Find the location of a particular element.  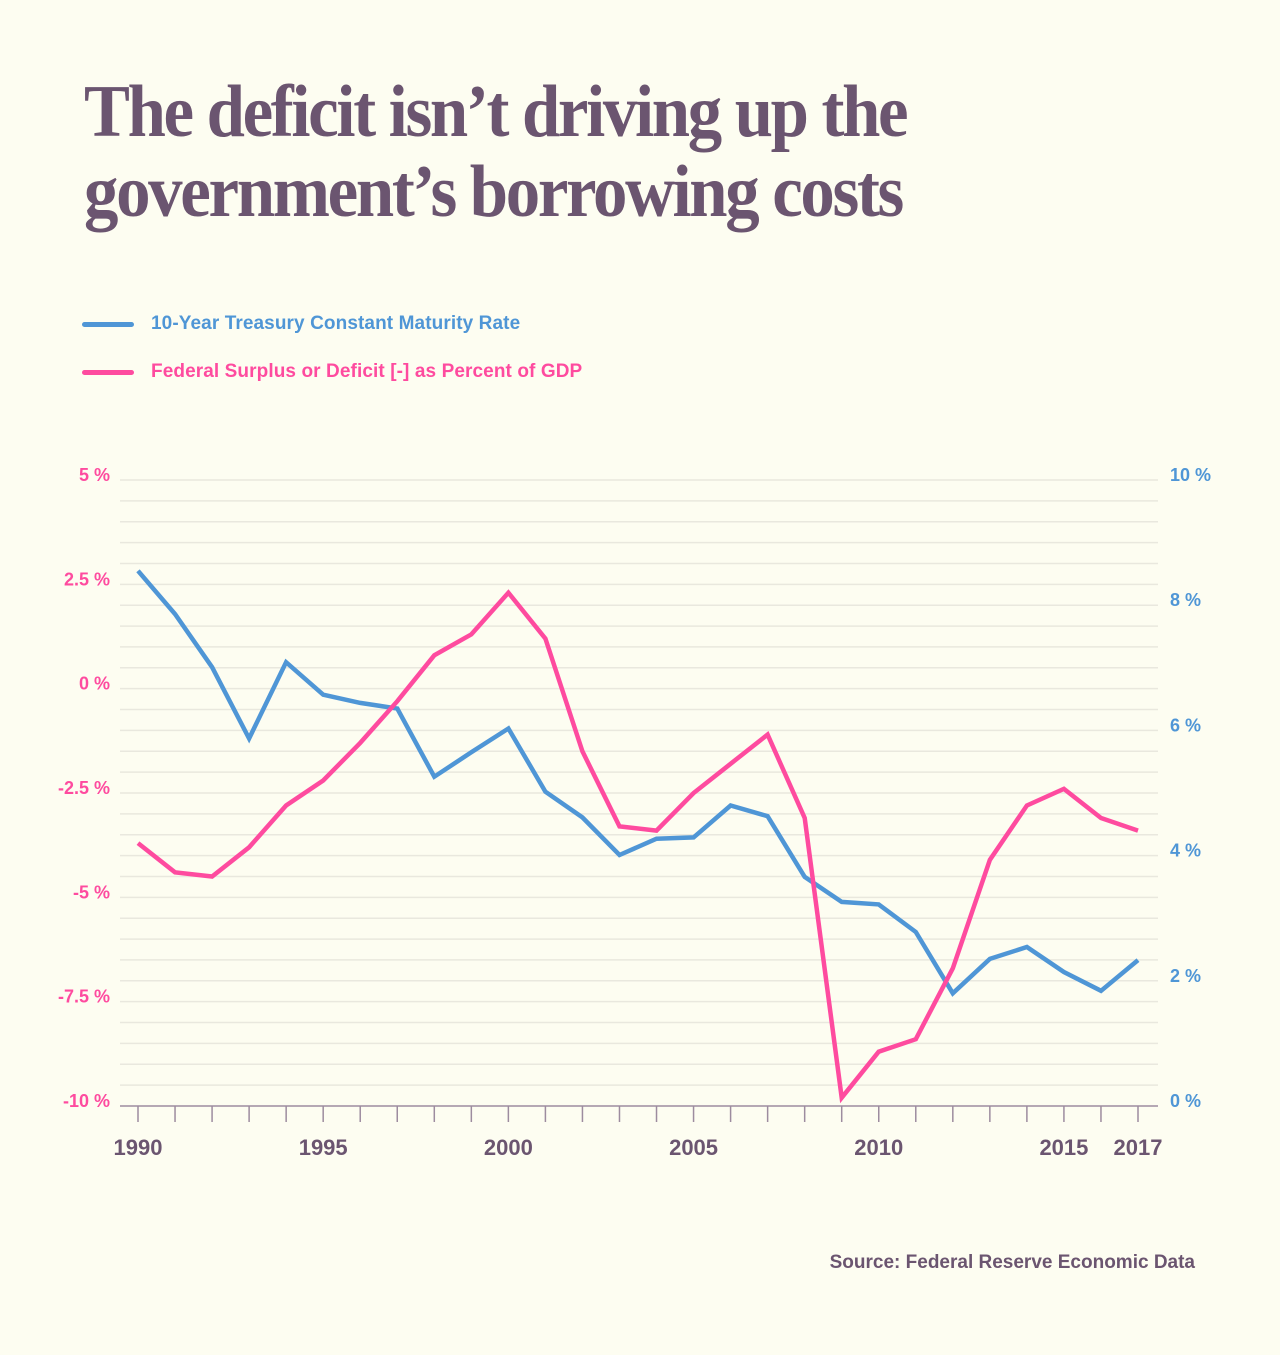

y-left-tick-label: 5 % is located at coordinates (94, 475).